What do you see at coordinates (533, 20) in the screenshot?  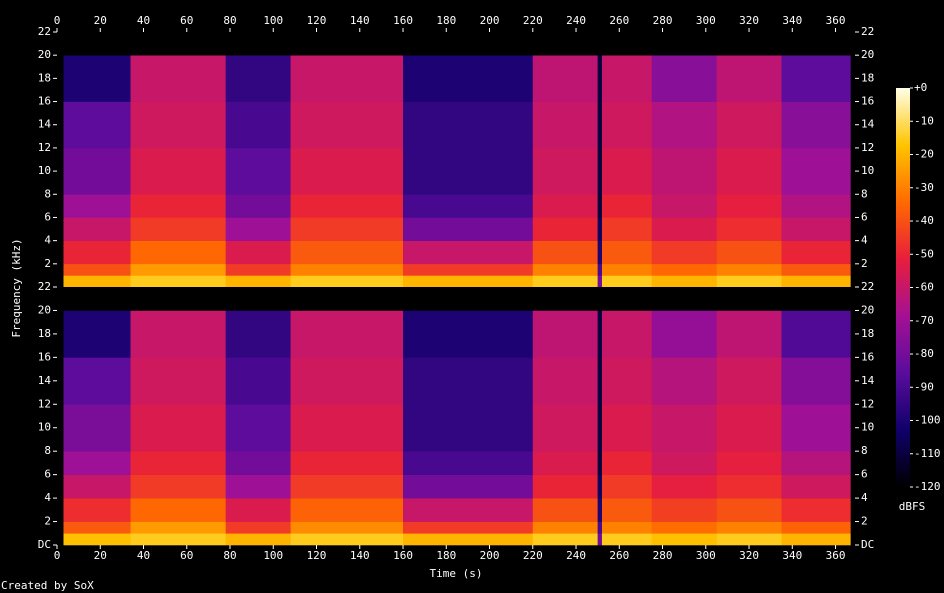 I see `x-tick-label: 220` at bounding box center [533, 20].